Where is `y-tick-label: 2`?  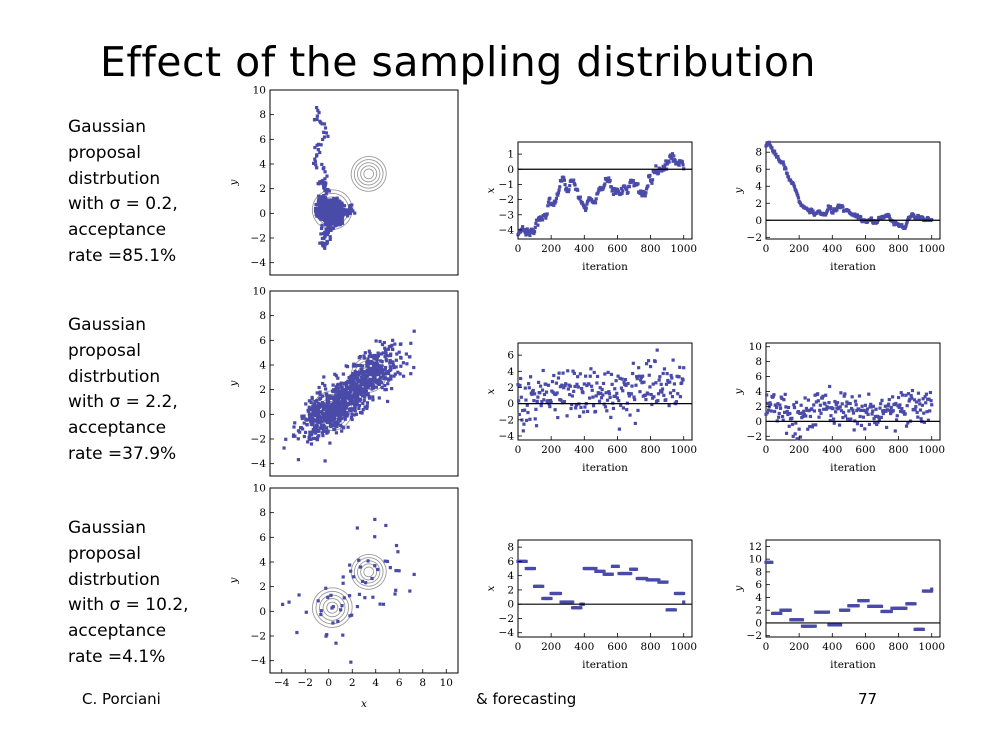
y-tick-label: 2 is located at coordinates (262, 189).